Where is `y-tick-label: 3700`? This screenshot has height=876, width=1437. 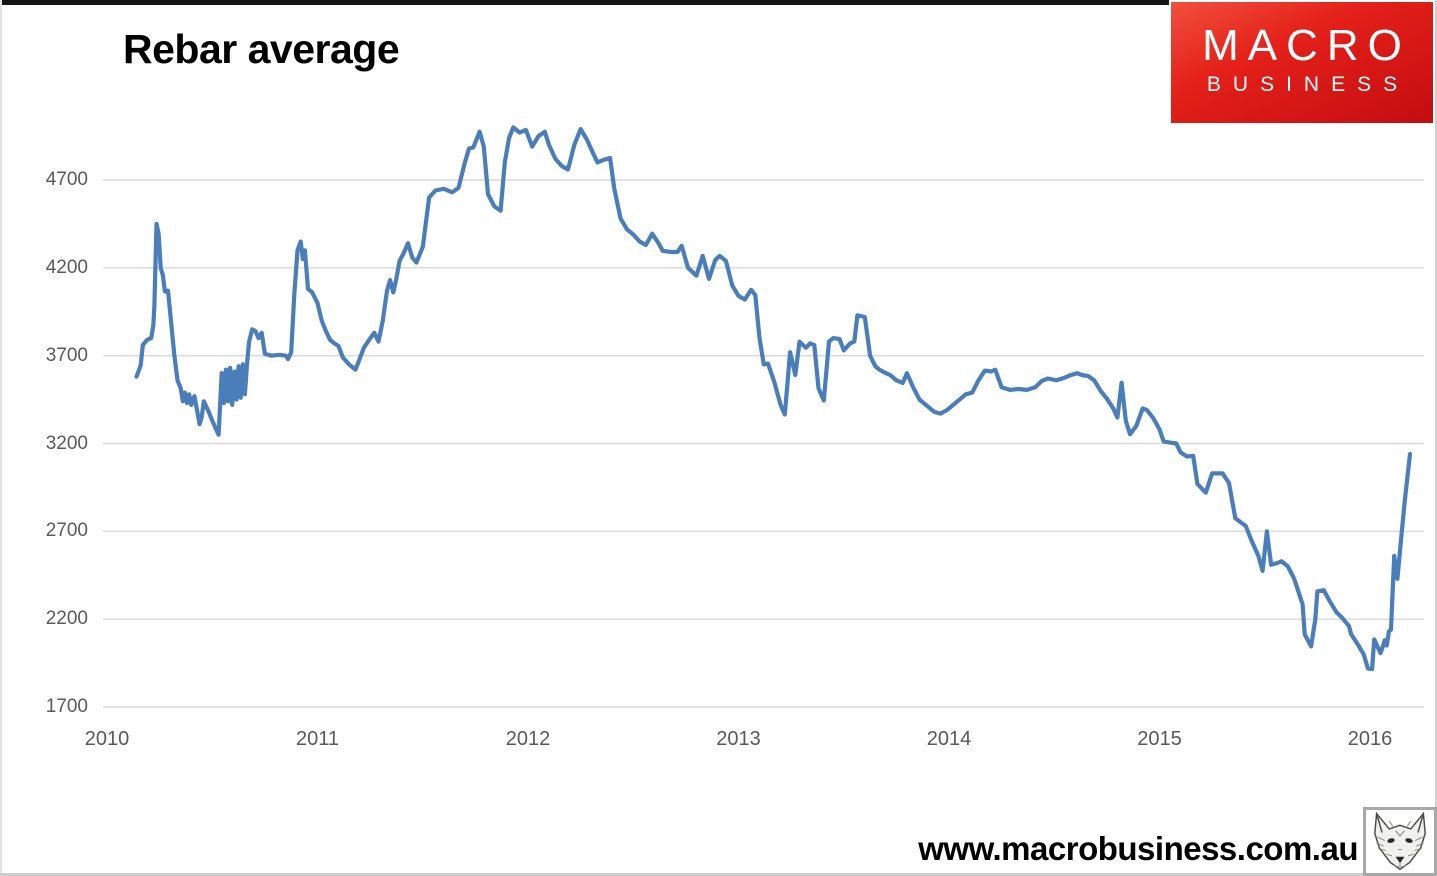 y-tick-label: 3700 is located at coordinates (66, 355).